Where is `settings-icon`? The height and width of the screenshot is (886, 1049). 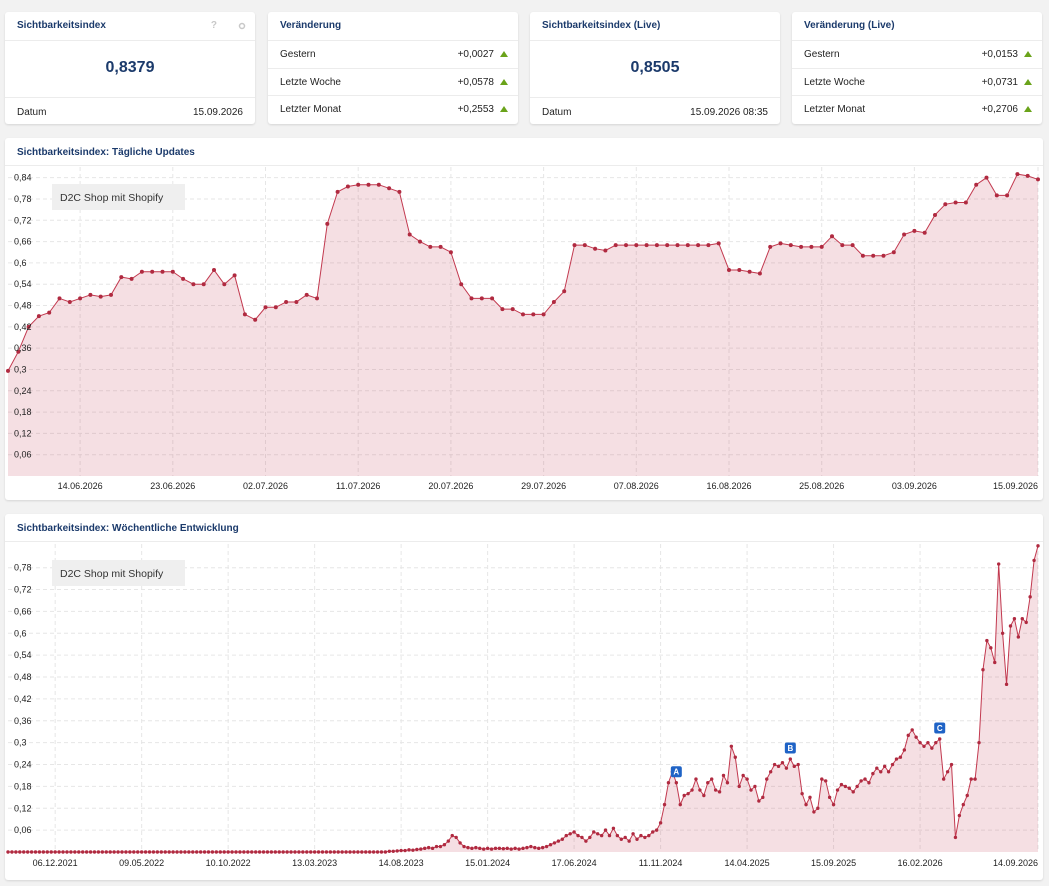
settings-icon is located at coordinates (242, 26).